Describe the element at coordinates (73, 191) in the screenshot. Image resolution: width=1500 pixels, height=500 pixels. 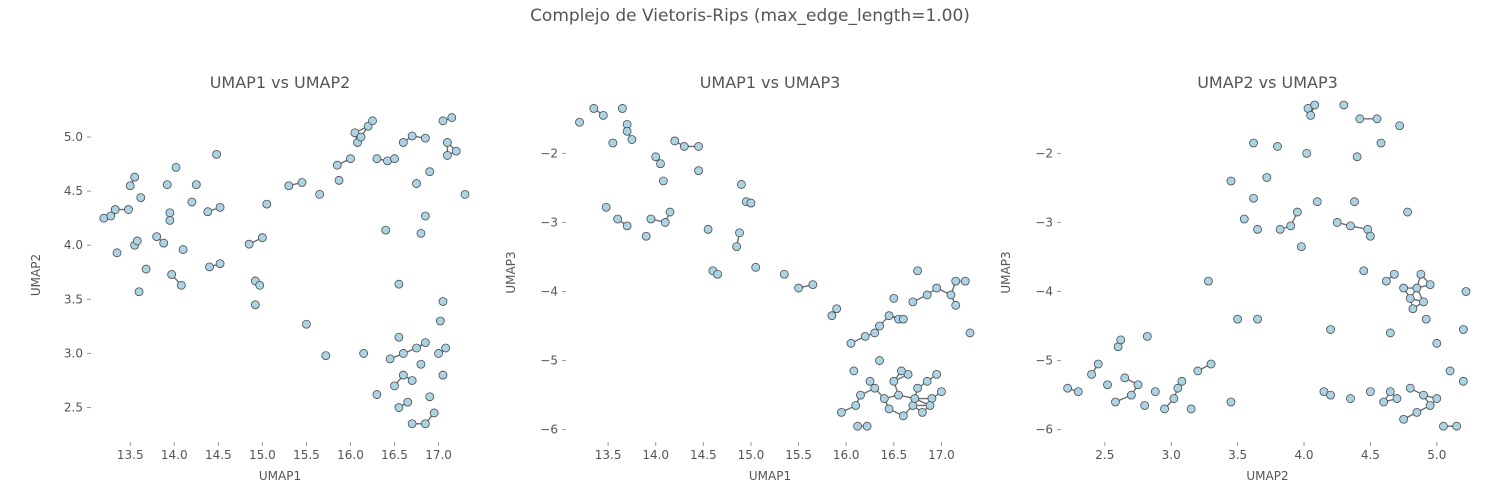
I see `y-tick-label: 4.5` at that location.